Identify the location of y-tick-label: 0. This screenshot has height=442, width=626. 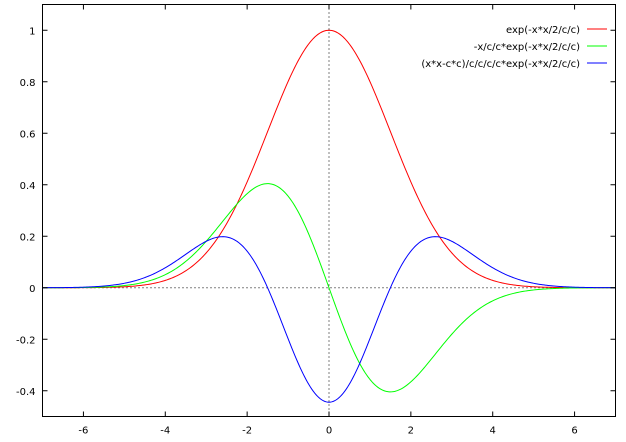
(32, 289).